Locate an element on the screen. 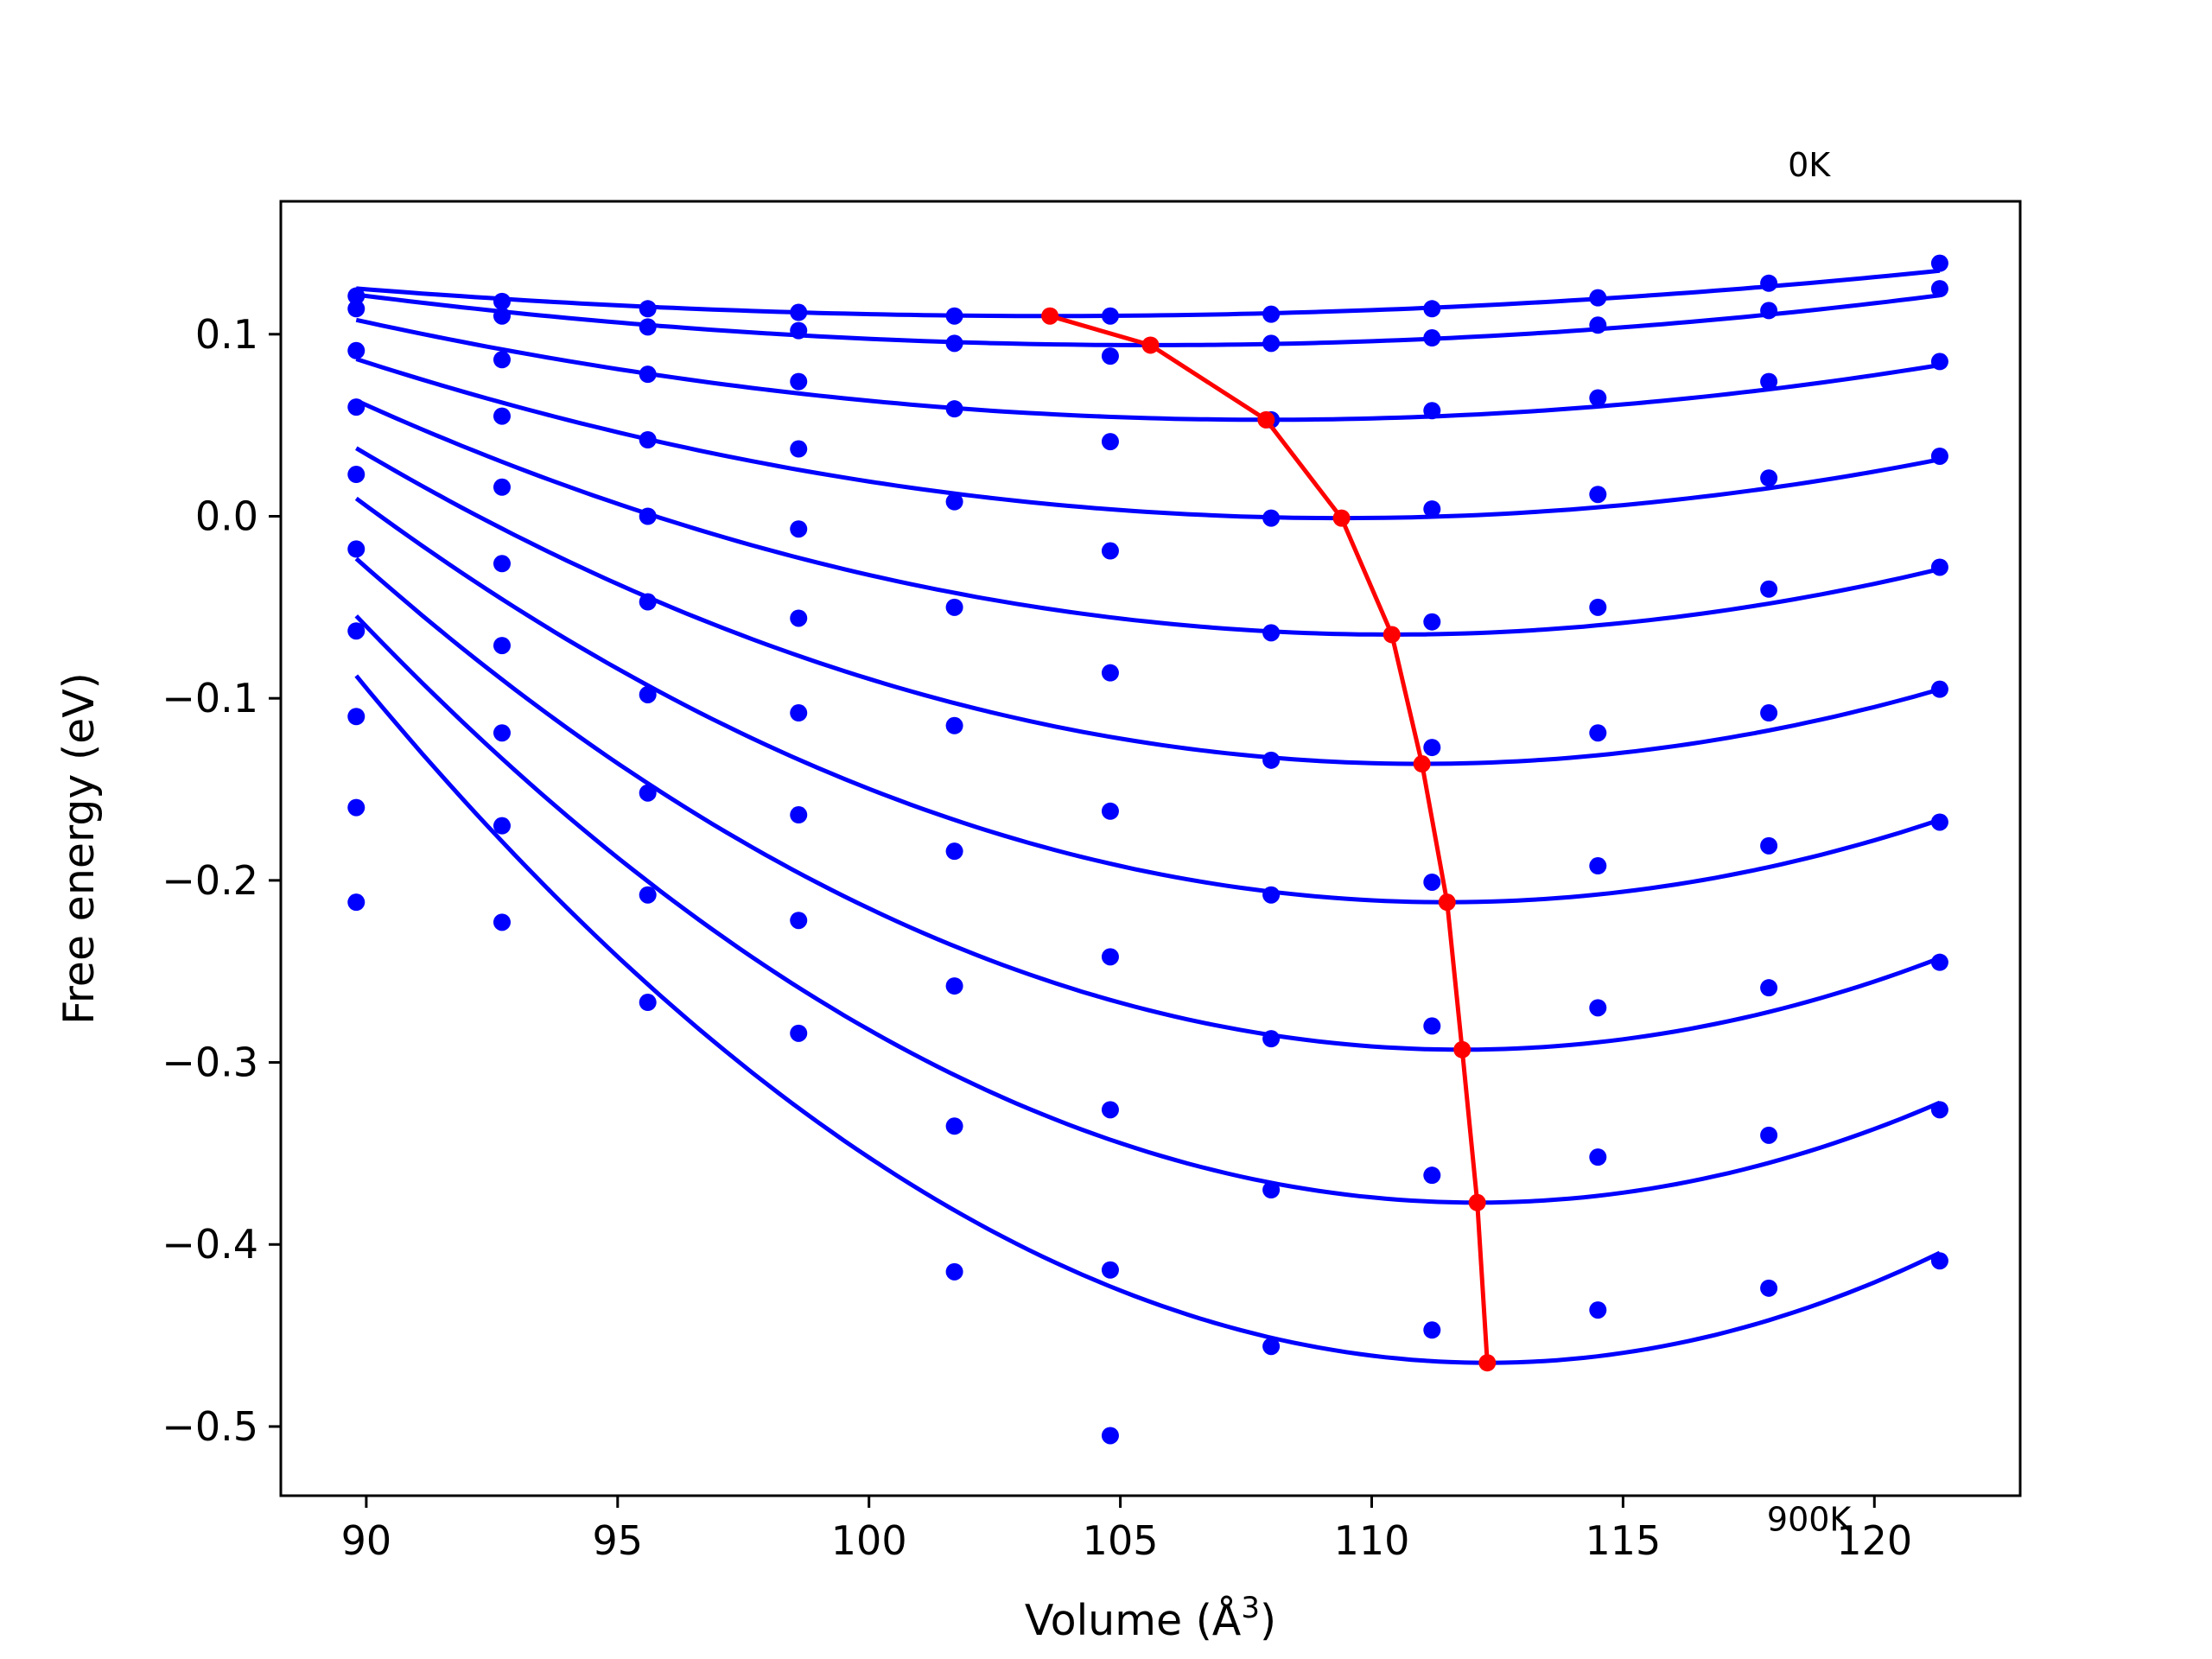 The height and width of the screenshot is (1659, 2212). x-tick-label: 90 is located at coordinates (366, 1540).